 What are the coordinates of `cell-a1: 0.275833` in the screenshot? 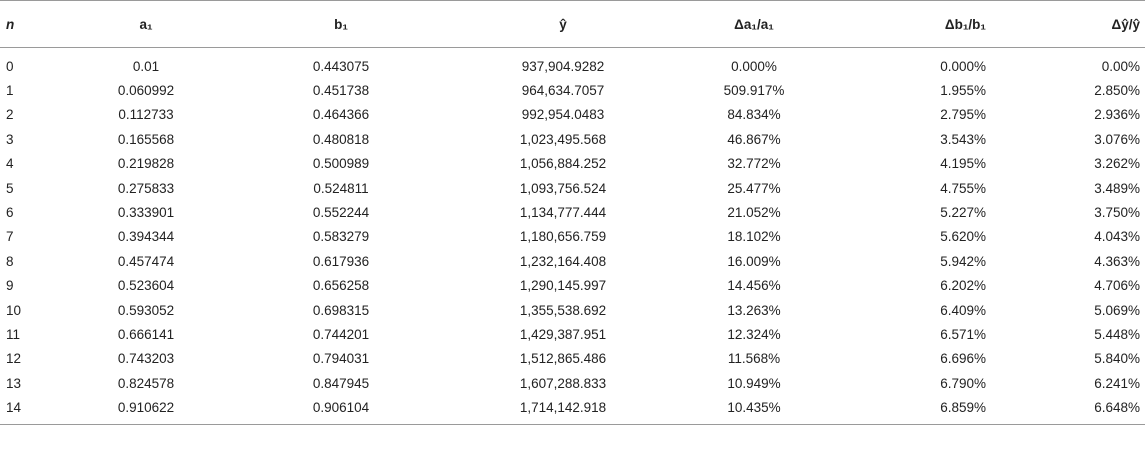 It's located at (146, 188).